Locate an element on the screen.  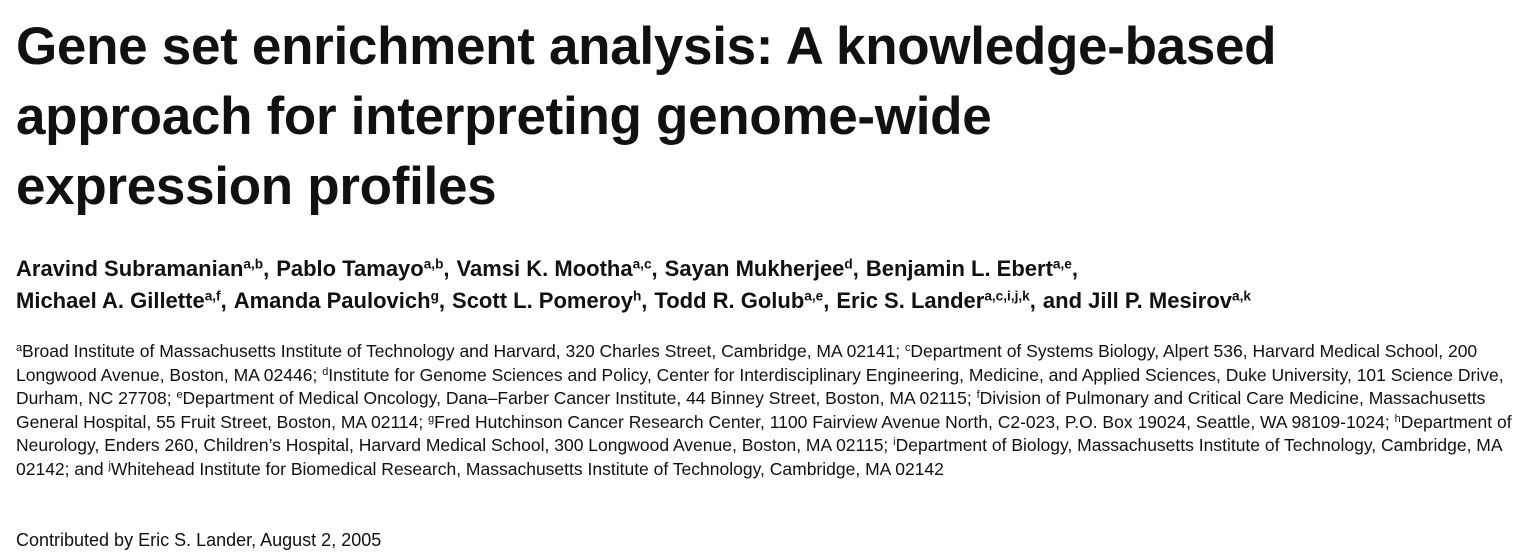
affiliation-sup: d is located at coordinates (325, 371).